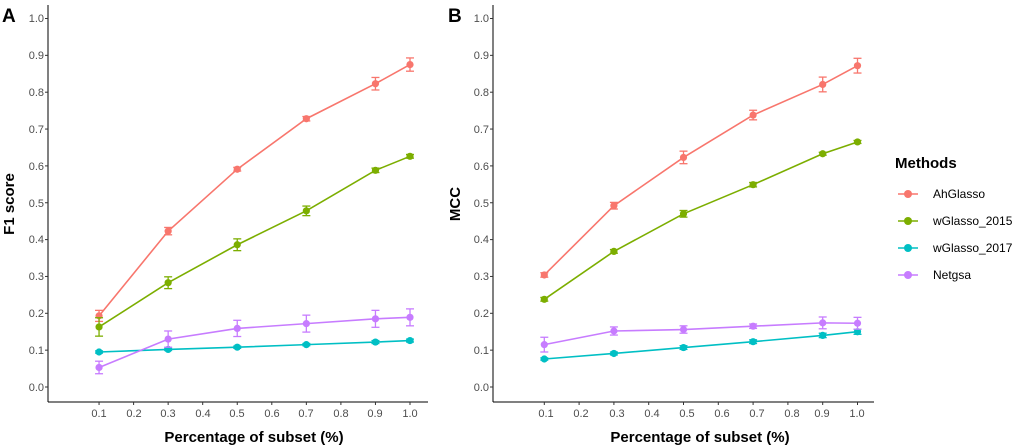  Describe the element at coordinates (9, 204) in the screenshot. I see `panel-a-y-axis-title: F1 score` at that location.